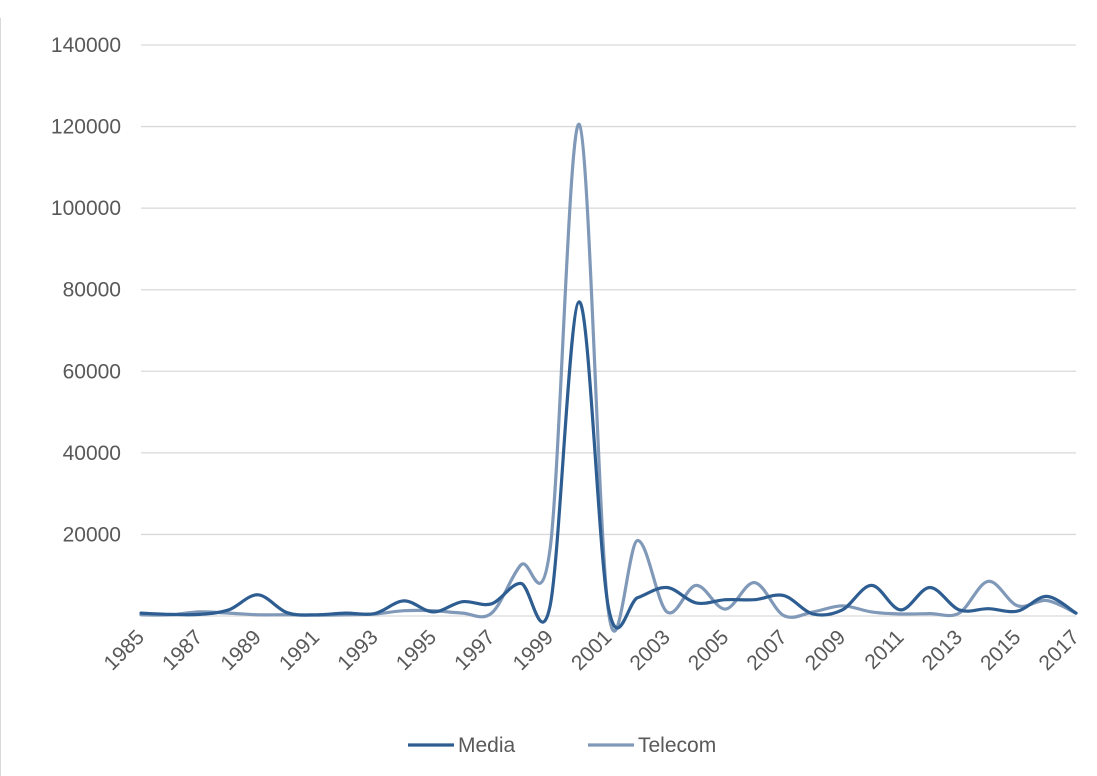 The width and height of the screenshot is (1097, 776). What do you see at coordinates (533, 650) in the screenshot?
I see `x-tick-label: 1999` at bounding box center [533, 650].